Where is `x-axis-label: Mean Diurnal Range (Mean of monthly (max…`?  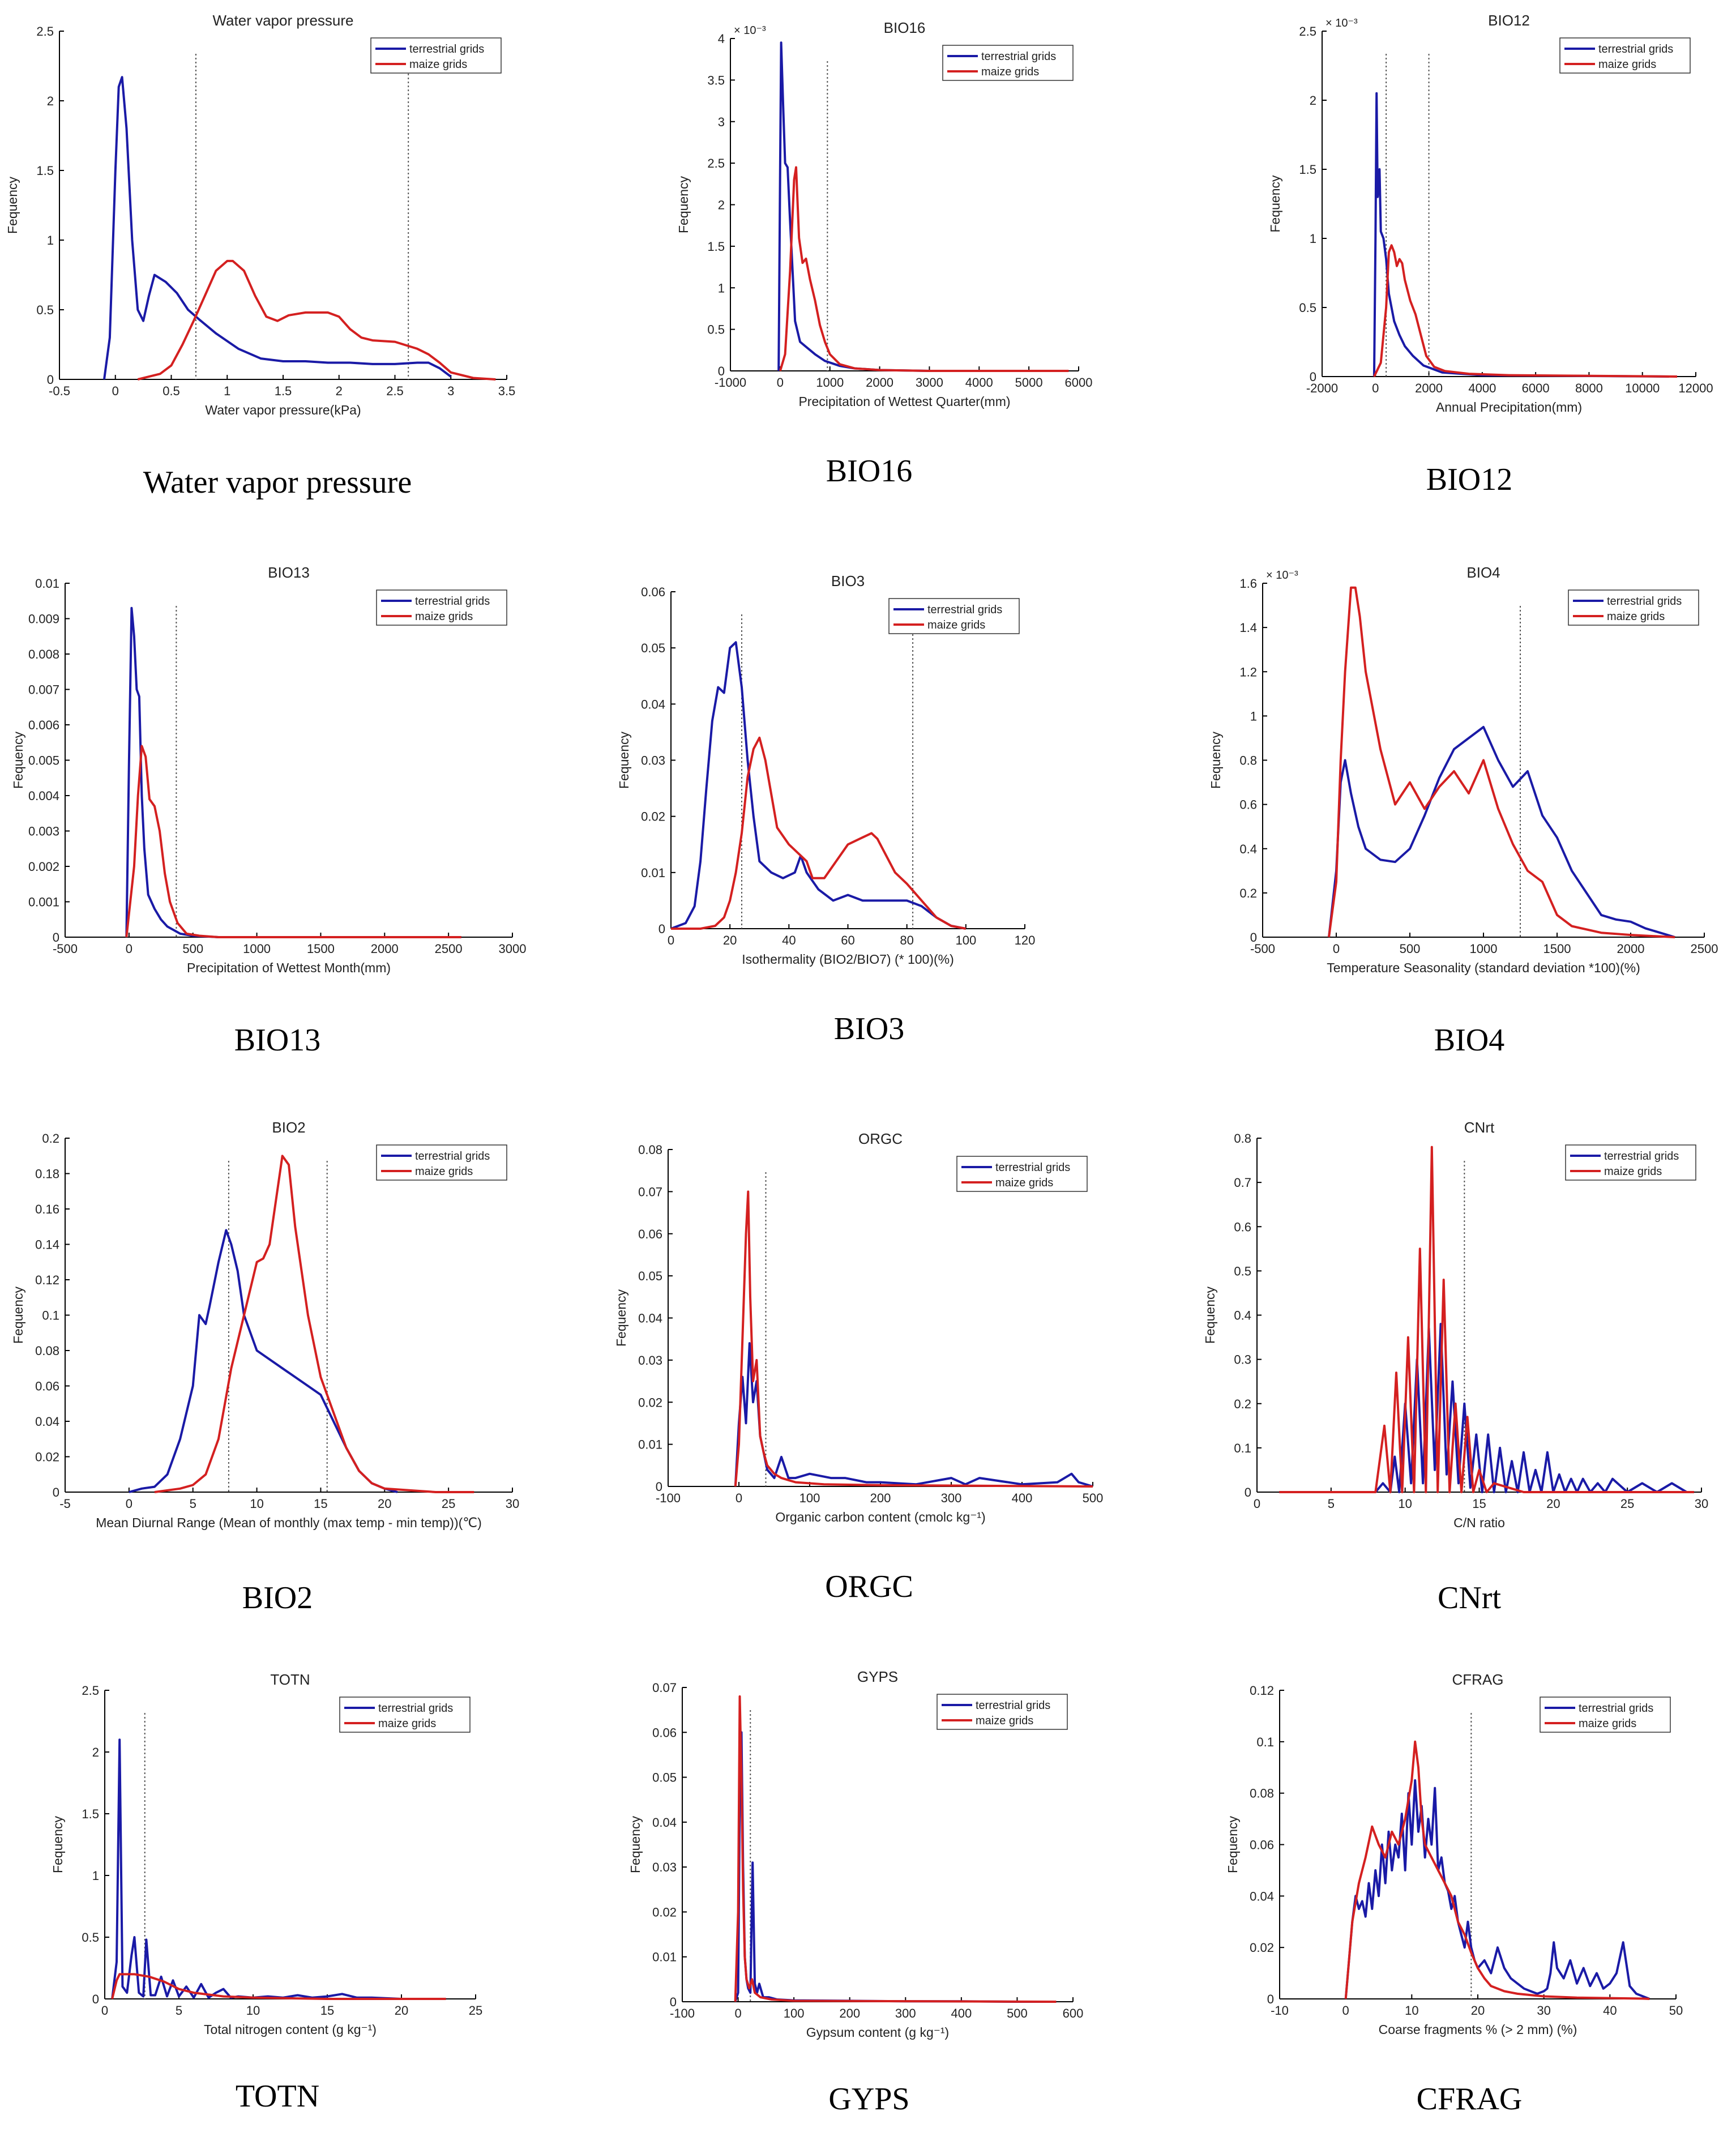 x-axis-label: Mean Diurnal Range (Mean of monthly (max… is located at coordinates (289, 1523).